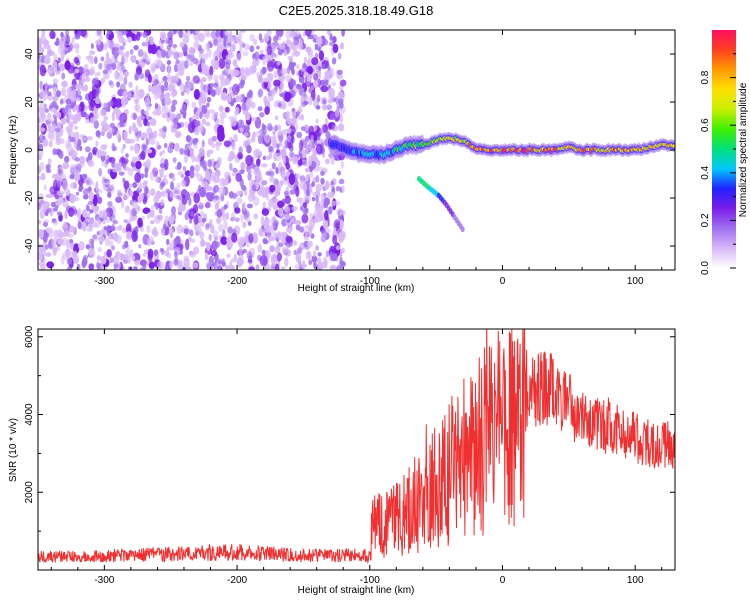 The width and height of the screenshot is (750, 600). Describe the element at coordinates (673, 146) in the screenshot. I see `signal-core` at that location.